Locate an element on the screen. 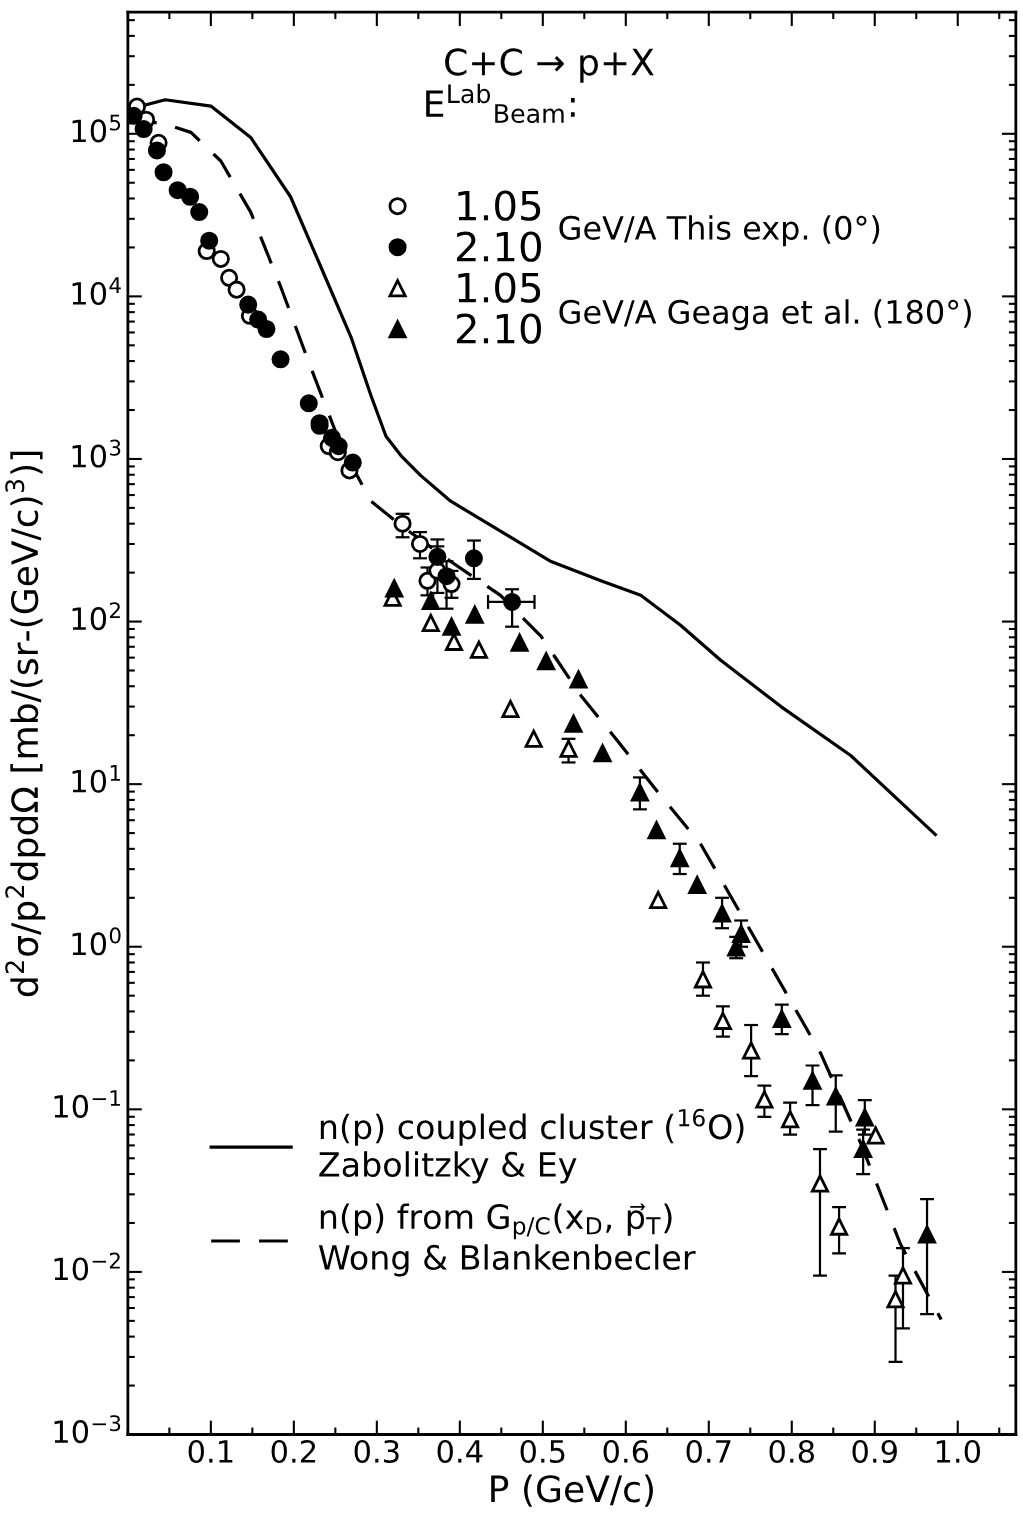  x-tick-label: 0.2 is located at coordinates (293, 1451).